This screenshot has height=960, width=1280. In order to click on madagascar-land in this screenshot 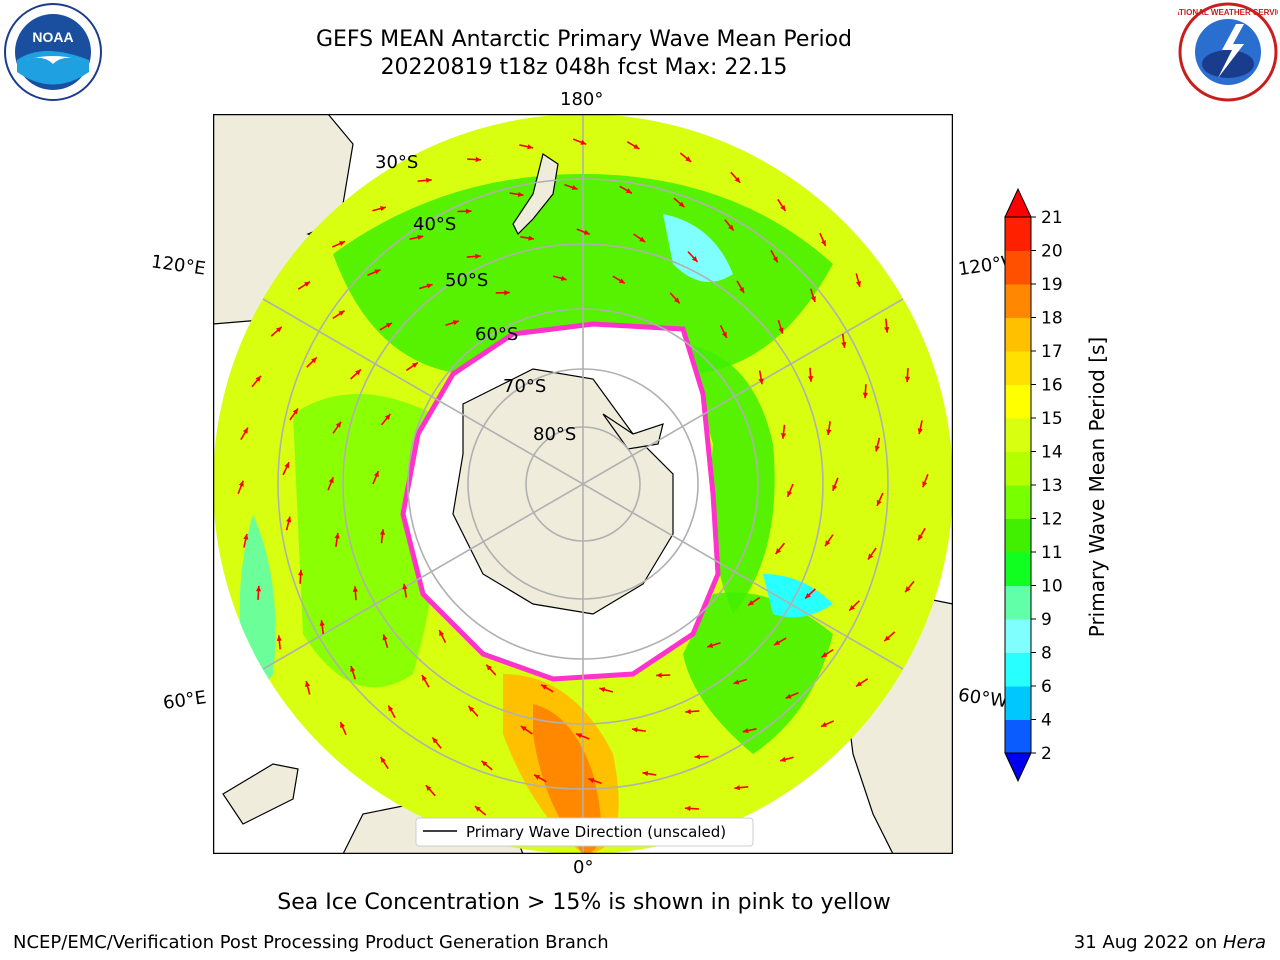, I will do `click(260, 794)`.